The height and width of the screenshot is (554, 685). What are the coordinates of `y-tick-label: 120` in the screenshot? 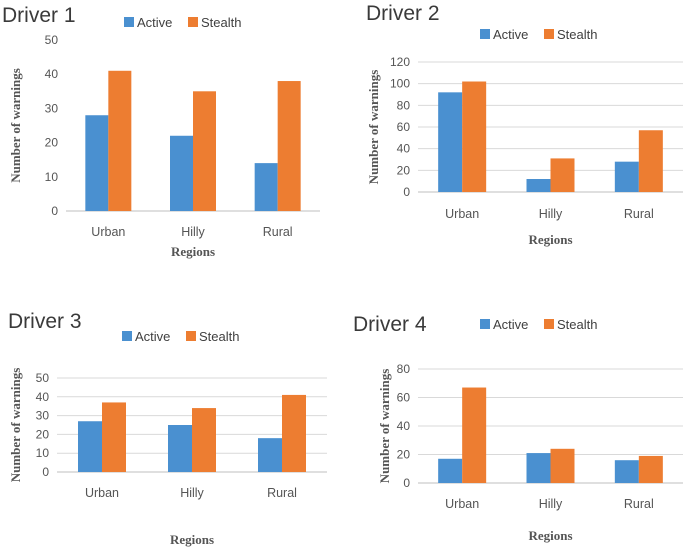 It's located at (400, 62).